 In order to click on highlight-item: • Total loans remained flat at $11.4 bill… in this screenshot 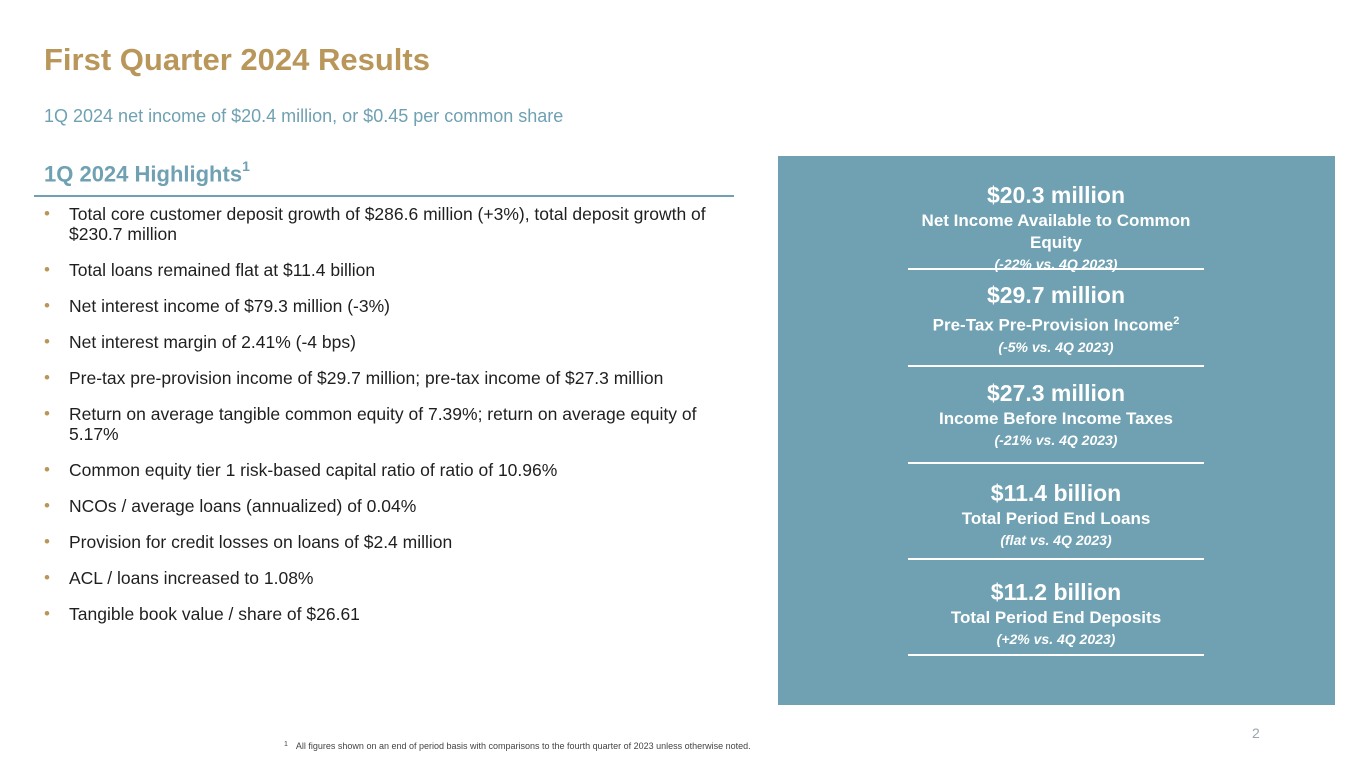, I will do `click(384, 270)`.